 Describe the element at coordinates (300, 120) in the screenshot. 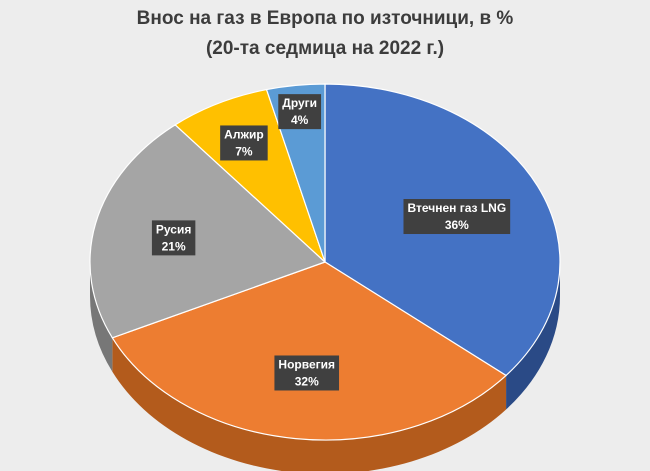

I see `slice-label-value: 4%` at that location.